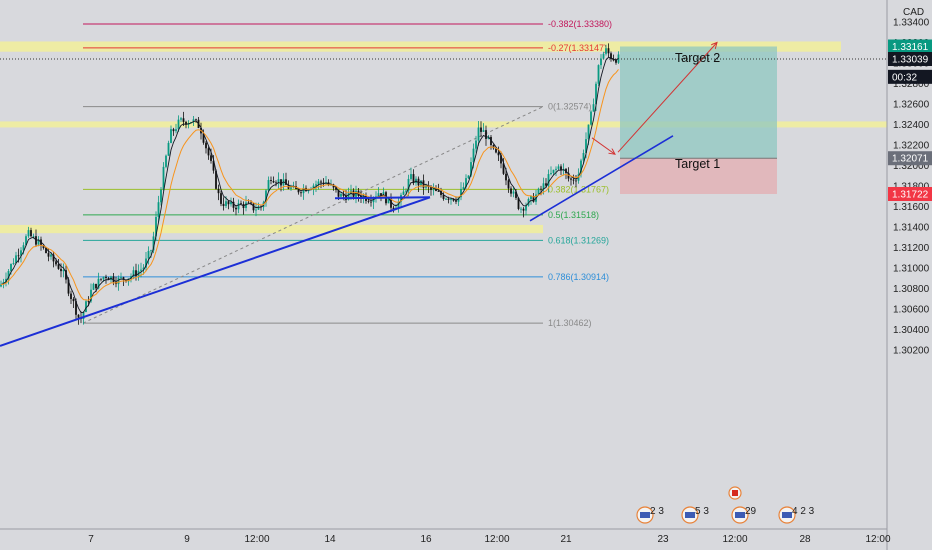 Image resolution: width=932 pixels, height=550 pixels. Describe the element at coordinates (697, 164) in the screenshot. I see `target-1-label: Target 1` at that location.